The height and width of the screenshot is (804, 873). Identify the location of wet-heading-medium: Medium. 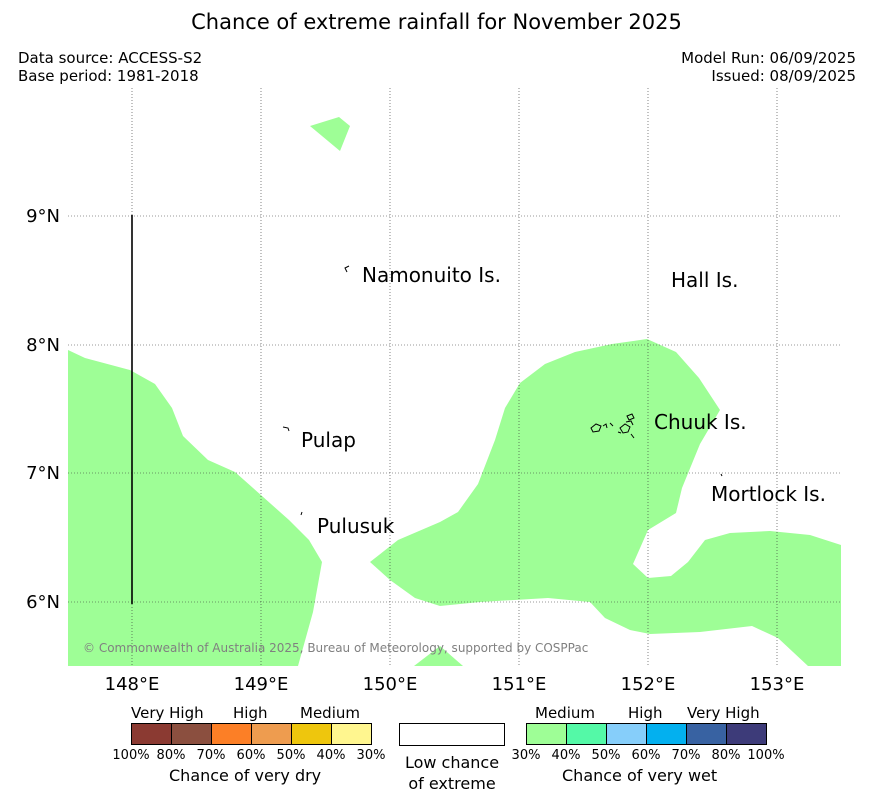
(565, 713).